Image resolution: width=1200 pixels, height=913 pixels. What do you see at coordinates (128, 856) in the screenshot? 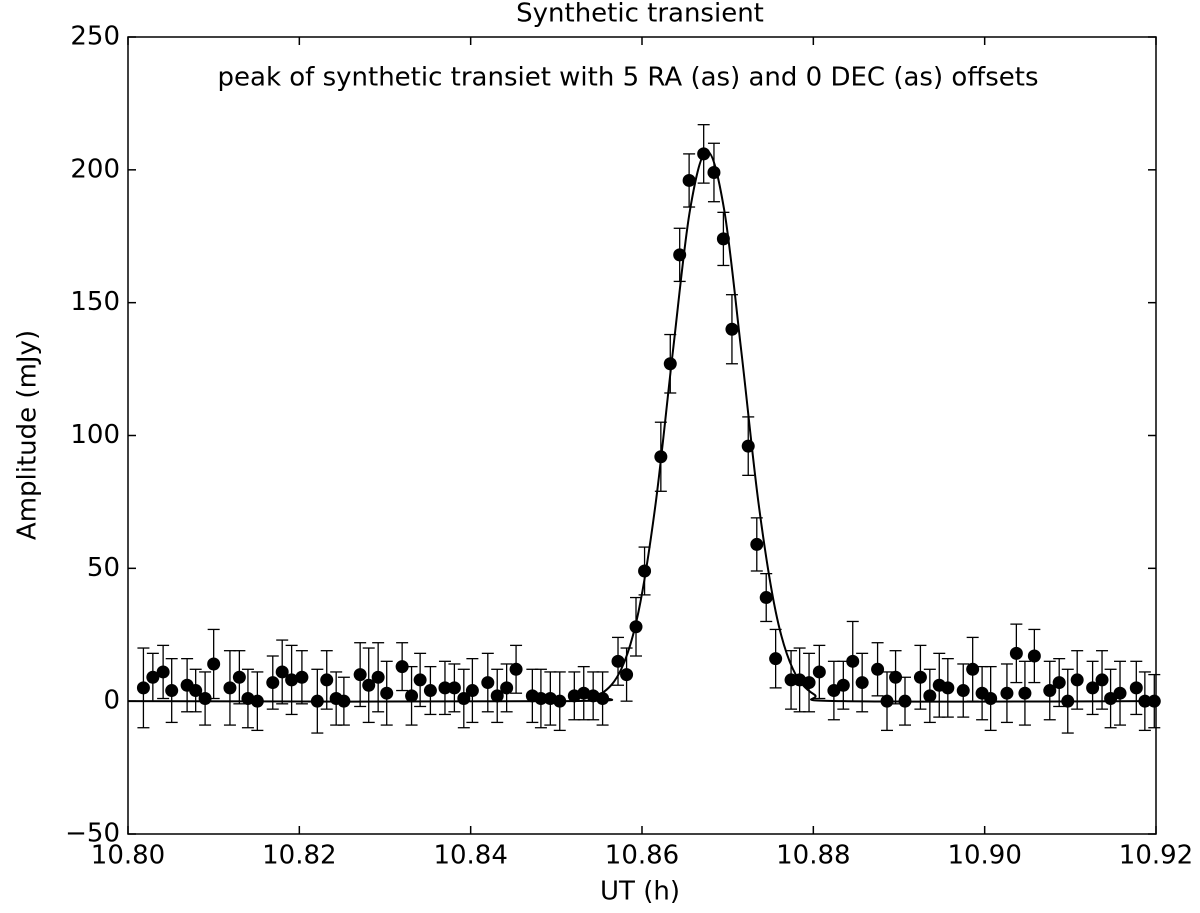
I see `x-tick-label: 10.80` at bounding box center [128, 856].